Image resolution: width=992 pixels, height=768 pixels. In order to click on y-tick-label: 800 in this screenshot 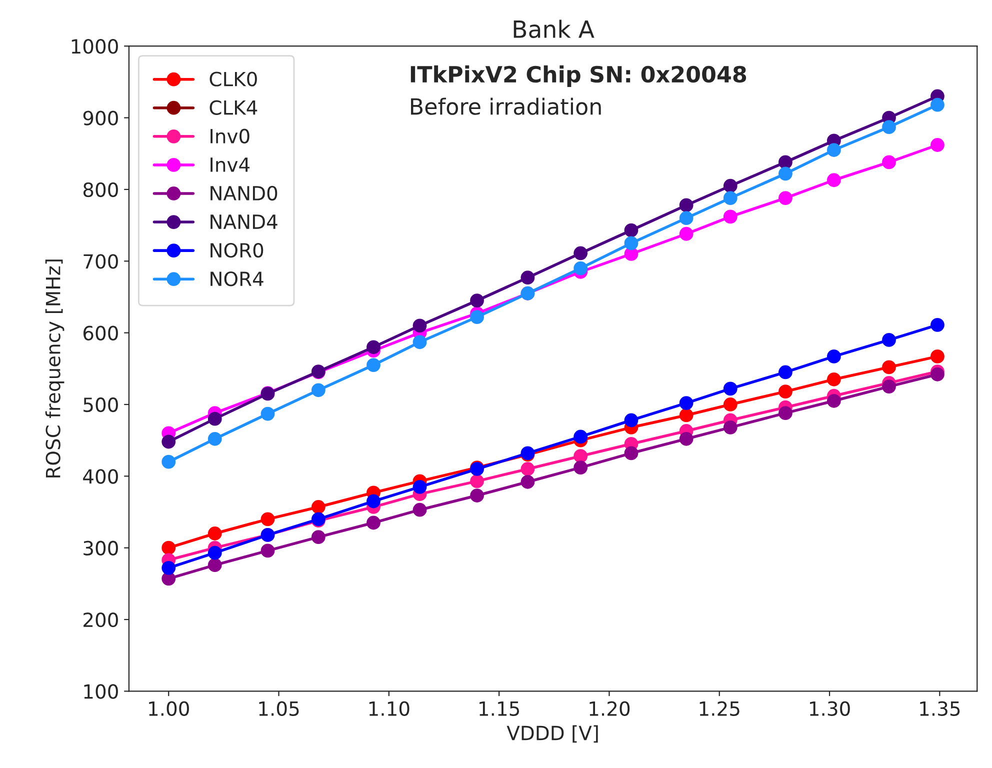, I will do `click(100, 190)`.